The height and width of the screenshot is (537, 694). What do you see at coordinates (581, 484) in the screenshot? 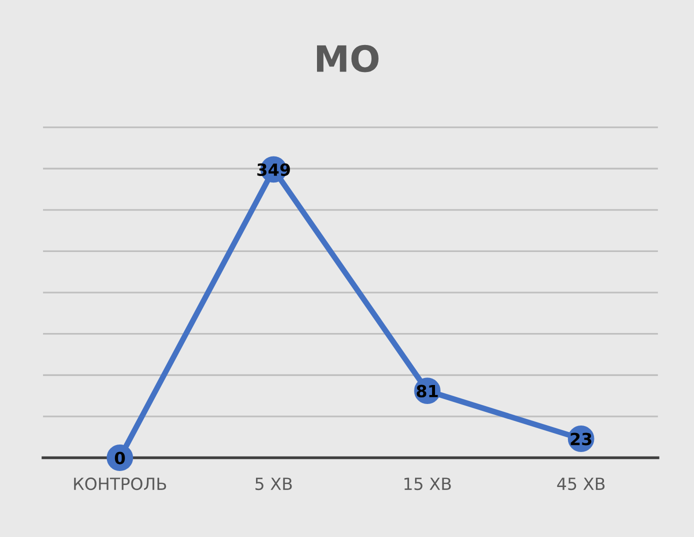
I see `x-tick-label: 45 ХВ` at bounding box center [581, 484].